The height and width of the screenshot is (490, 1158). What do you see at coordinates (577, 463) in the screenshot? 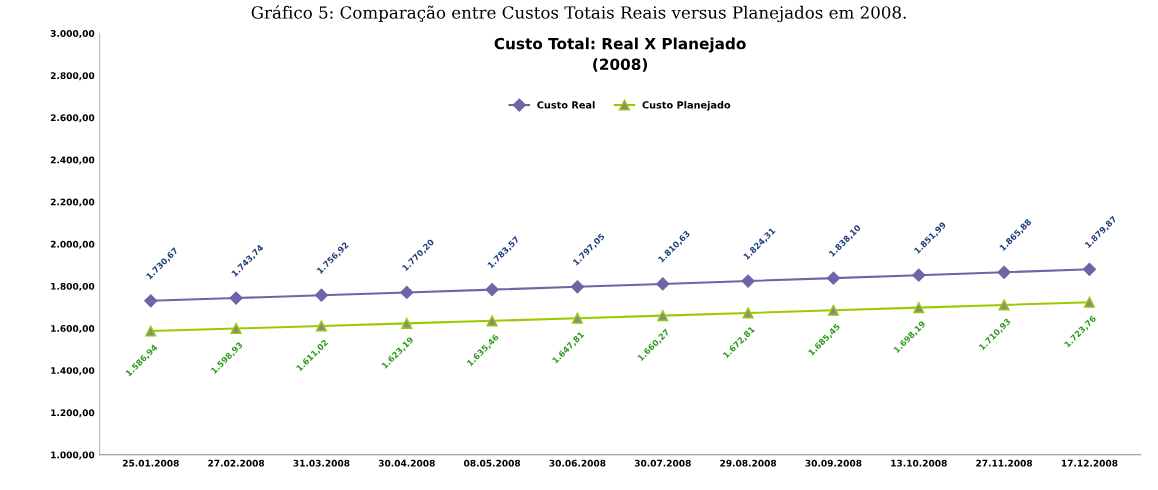
I see `x-tick-label: 30.06.2008` at bounding box center [577, 463].